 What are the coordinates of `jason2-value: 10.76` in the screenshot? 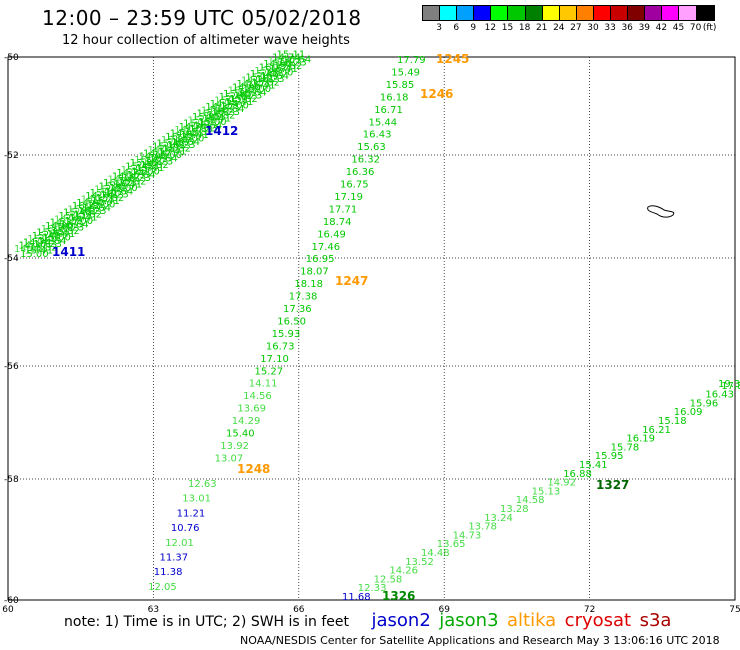 It's located at (185, 528).